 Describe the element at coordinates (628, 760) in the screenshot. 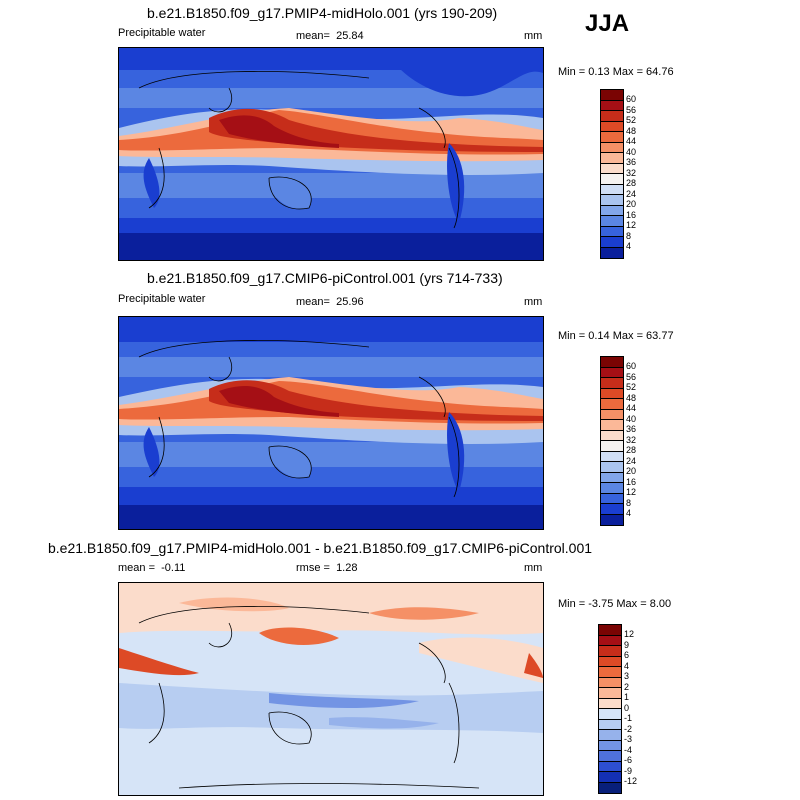

I see `colorbar-label: -6` at that location.